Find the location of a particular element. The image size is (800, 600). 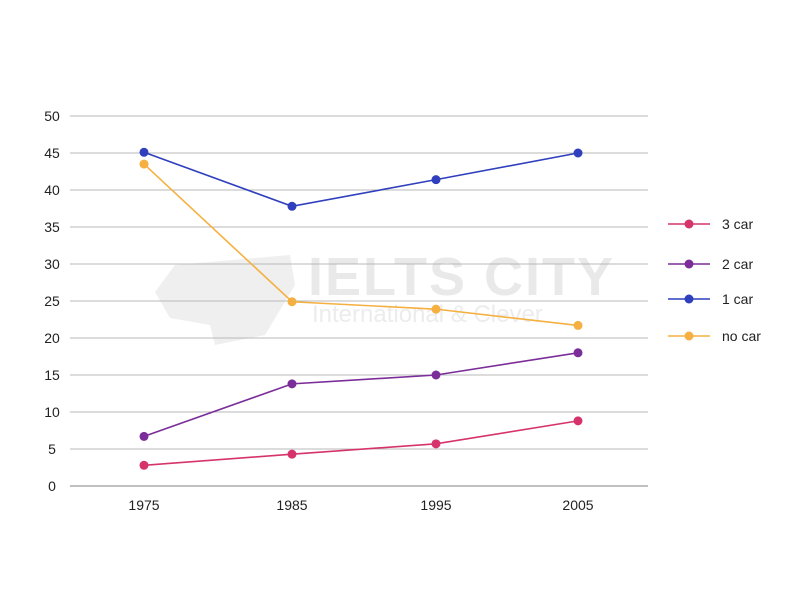

y-tick-label: 45 is located at coordinates (52, 153).